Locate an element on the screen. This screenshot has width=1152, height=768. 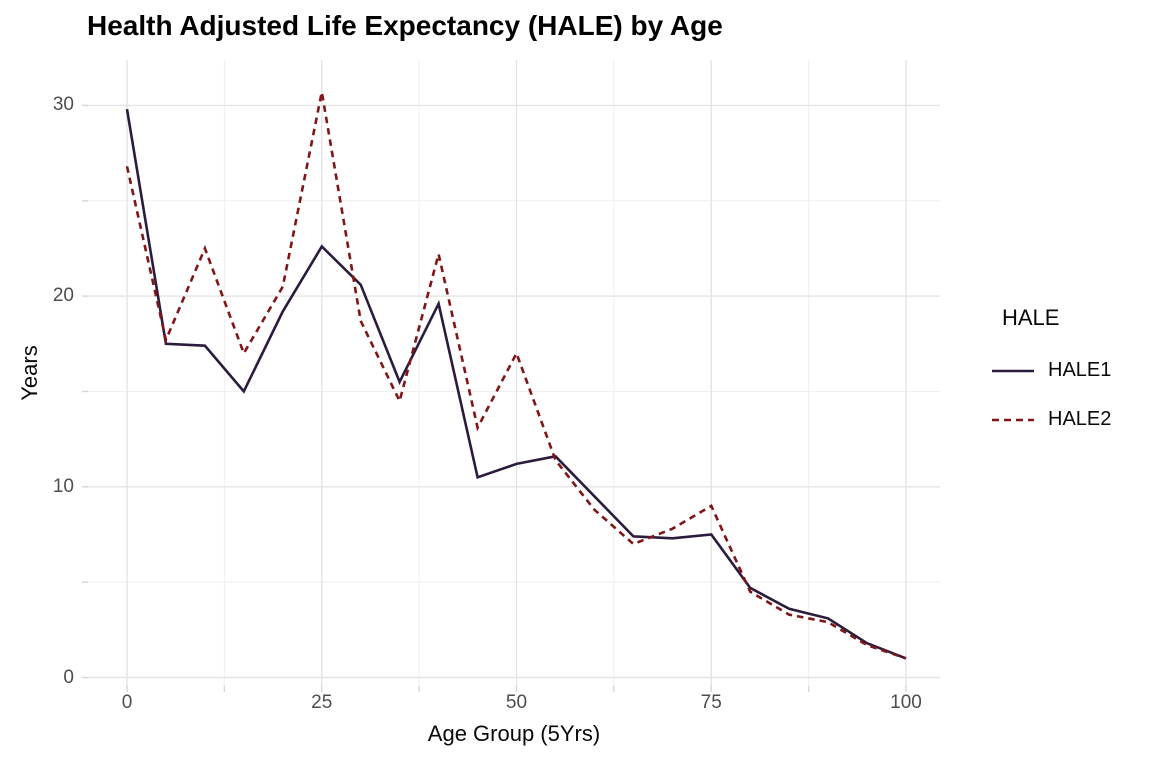
legend-title: HALE is located at coordinates (1031, 317).